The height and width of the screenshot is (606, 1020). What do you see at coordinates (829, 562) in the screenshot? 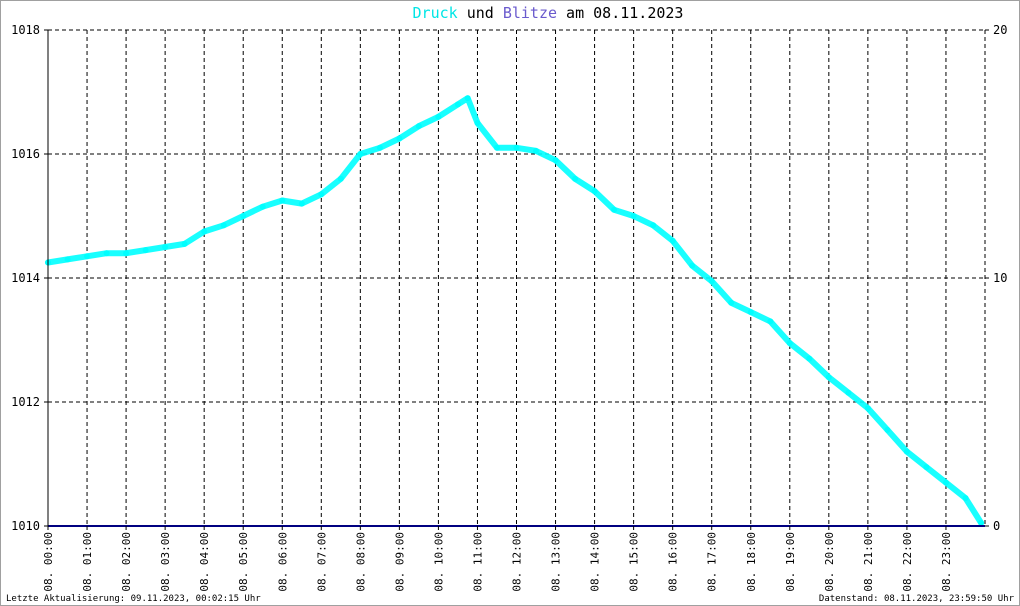
I see `x-tick-label: 08. 20:00` at bounding box center [829, 562].